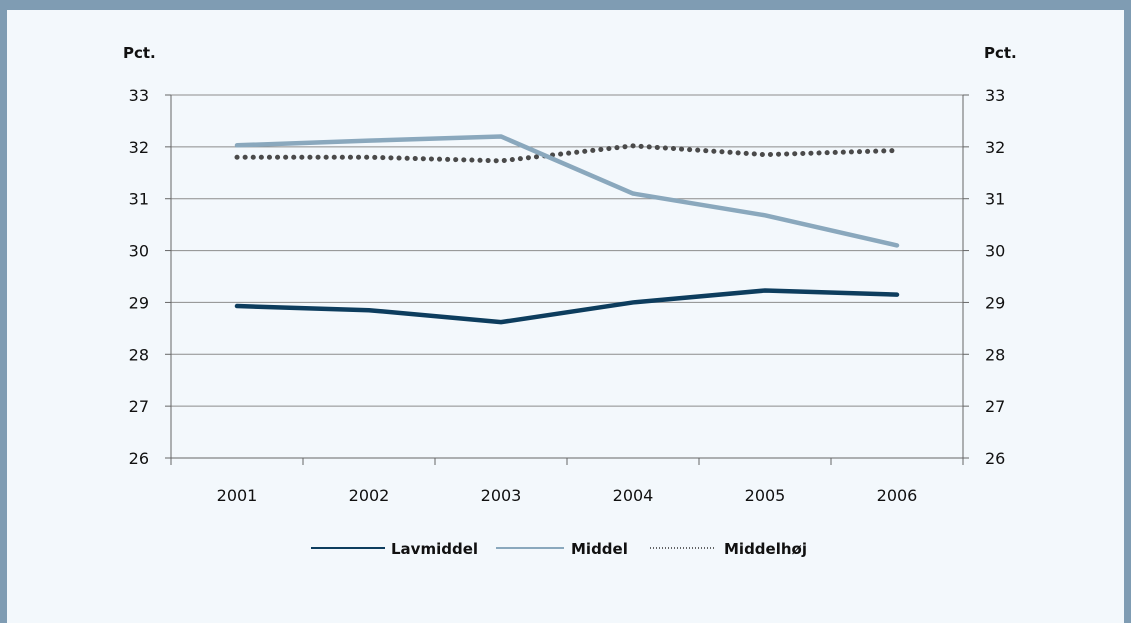  What do you see at coordinates (984, 277) in the screenshot?
I see `right-y-ticks: 26 27 28 29 30 31 32 33` at bounding box center [984, 277].